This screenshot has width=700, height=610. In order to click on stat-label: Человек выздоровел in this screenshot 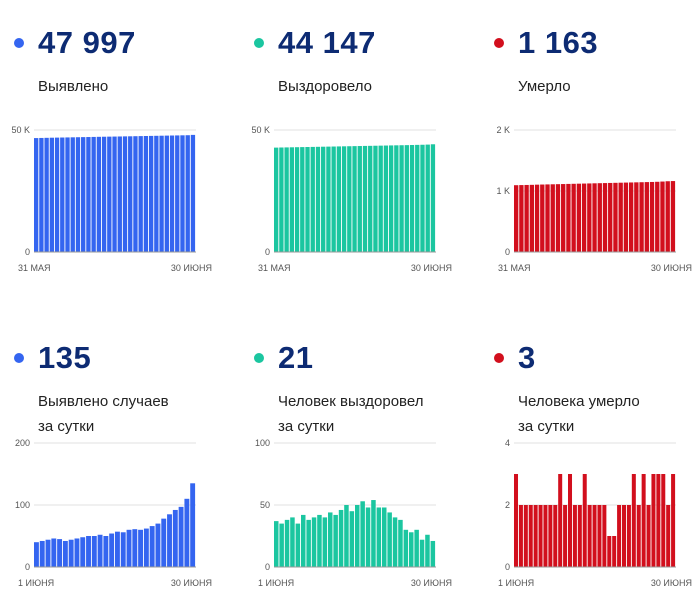, I will do `click(351, 401)`.